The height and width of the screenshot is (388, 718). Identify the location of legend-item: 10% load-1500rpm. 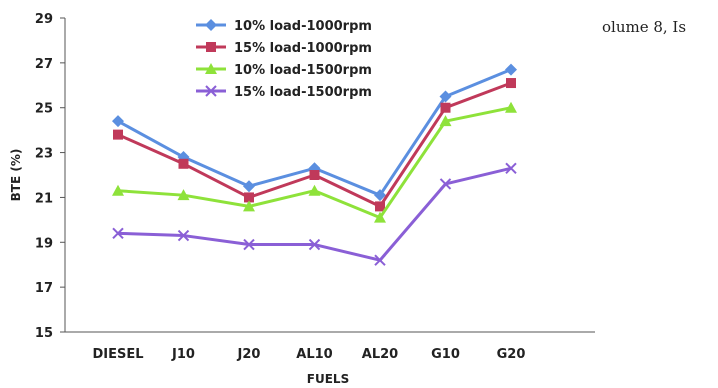
(284, 70).